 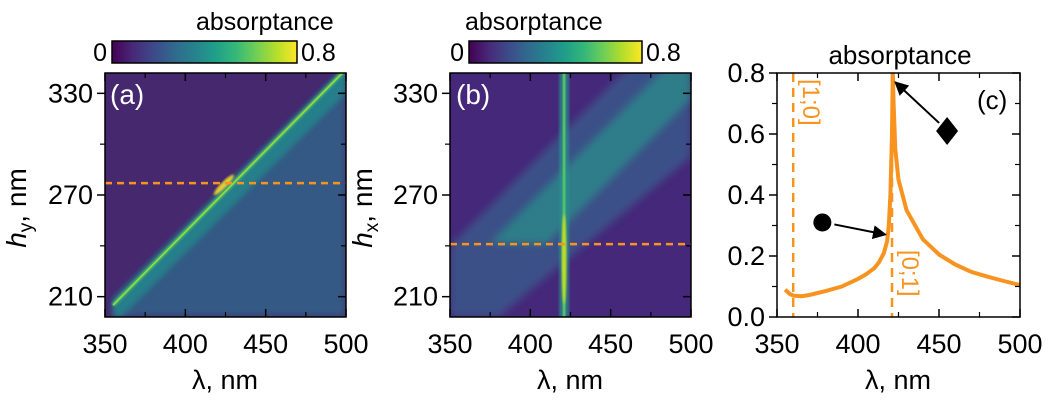 What do you see at coordinates (909, 273) in the screenshot?
I see `rayleigh-label: [0;1]` at bounding box center [909, 273].